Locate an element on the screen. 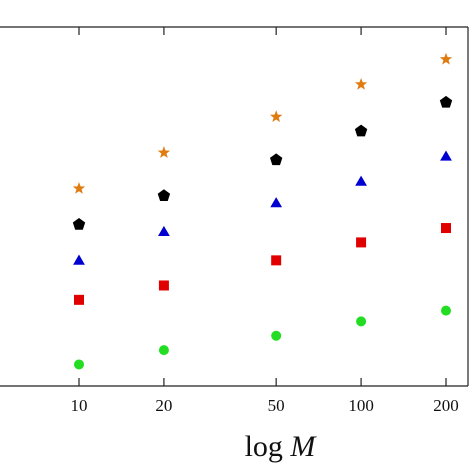  x-tick-label-100: 100 is located at coordinates (361, 405).